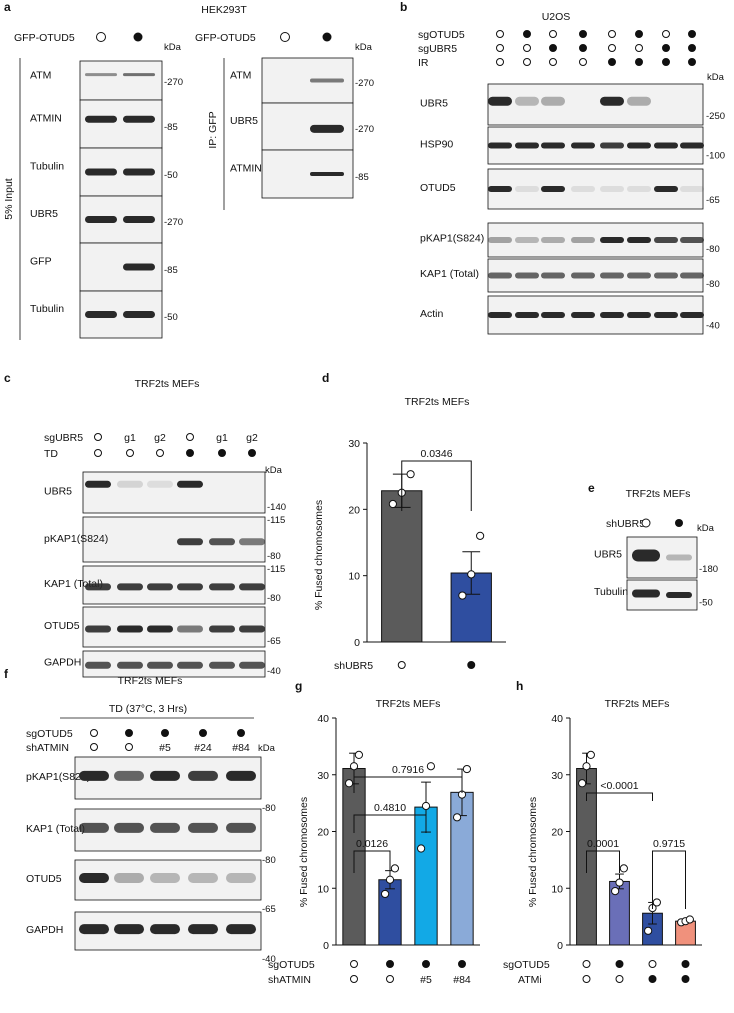 The height and width of the screenshot is (1013, 734). Describe the element at coordinates (327, 80) in the screenshot. I see `a-ip-band` at that location.